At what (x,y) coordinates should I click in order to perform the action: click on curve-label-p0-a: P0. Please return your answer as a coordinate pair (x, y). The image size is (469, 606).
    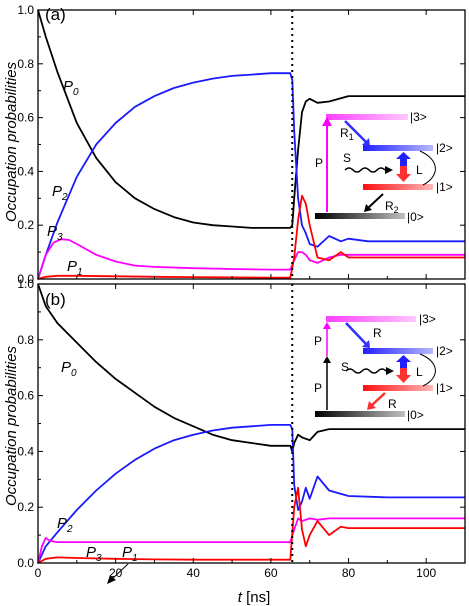
    Looking at the image, I should click on (71, 88).